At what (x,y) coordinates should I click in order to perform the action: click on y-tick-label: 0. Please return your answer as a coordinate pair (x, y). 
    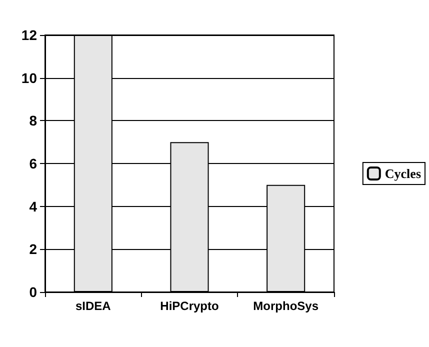
    Looking at the image, I should click on (33, 292).